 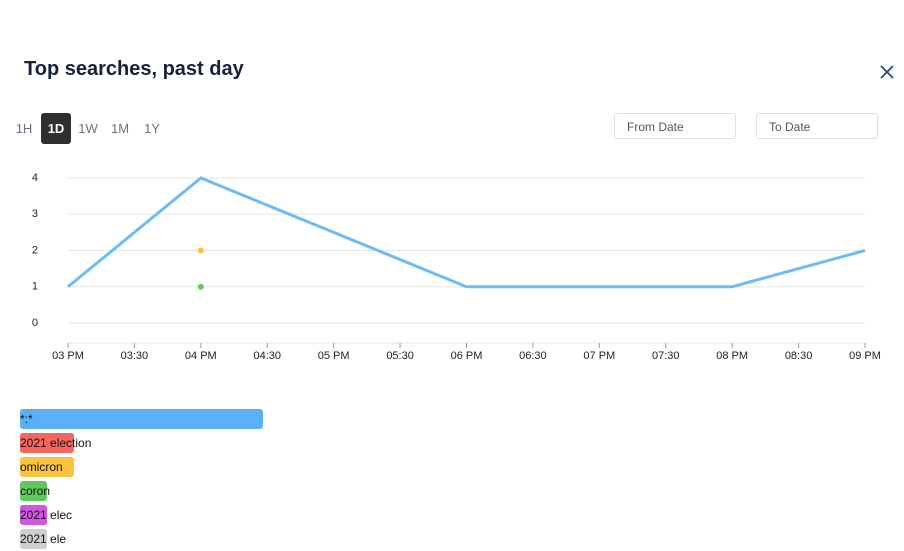 What do you see at coordinates (35, 178) in the screenshot?
I see `y-tick-label: 4` at bounding box center [35, 178].